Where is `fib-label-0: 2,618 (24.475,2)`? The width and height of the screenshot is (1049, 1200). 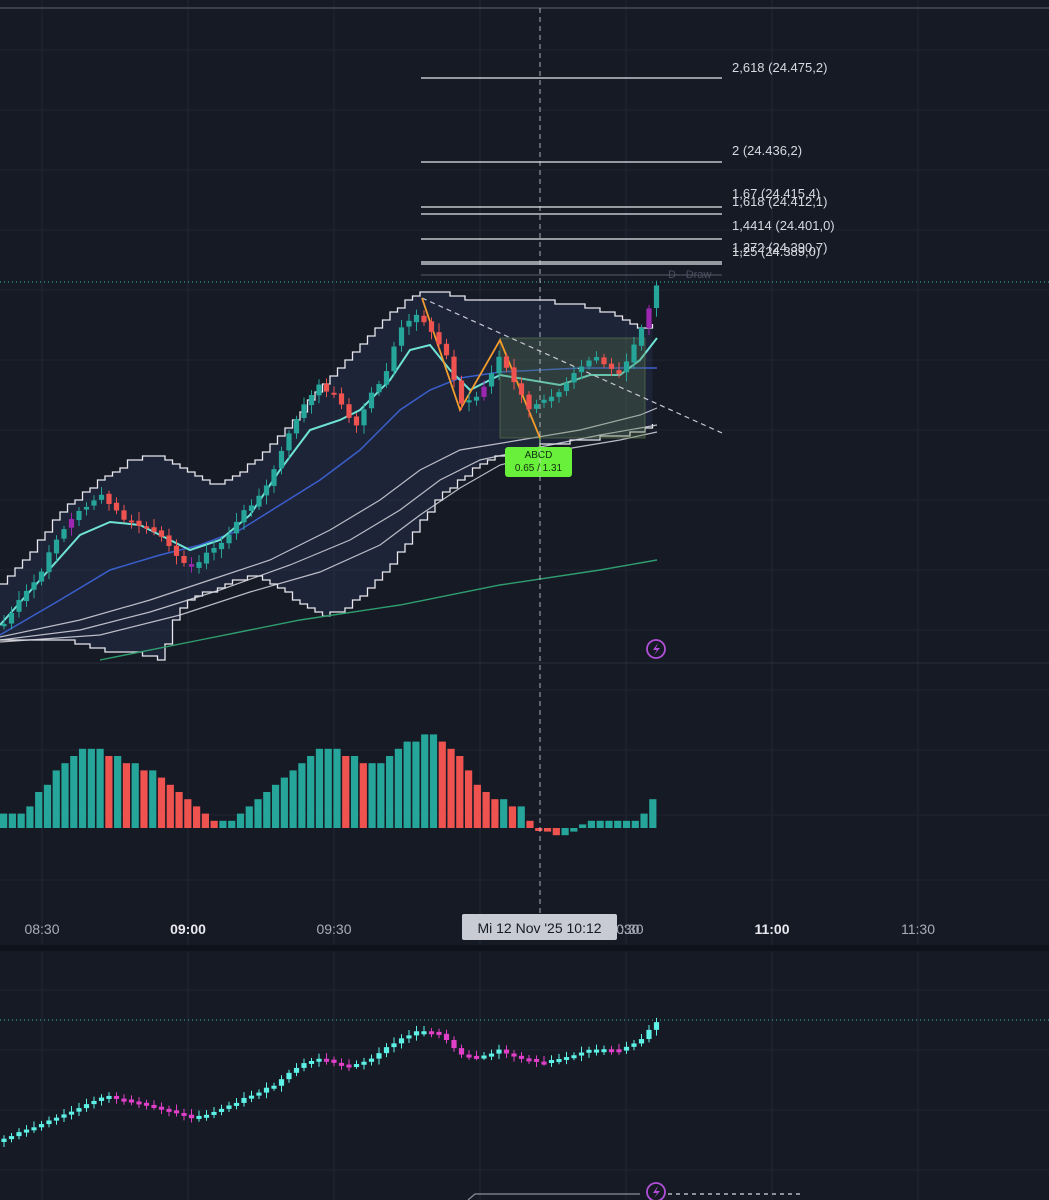
fib-label-0: 2,618 (24.475,2) is located at coordinates (779, 67).